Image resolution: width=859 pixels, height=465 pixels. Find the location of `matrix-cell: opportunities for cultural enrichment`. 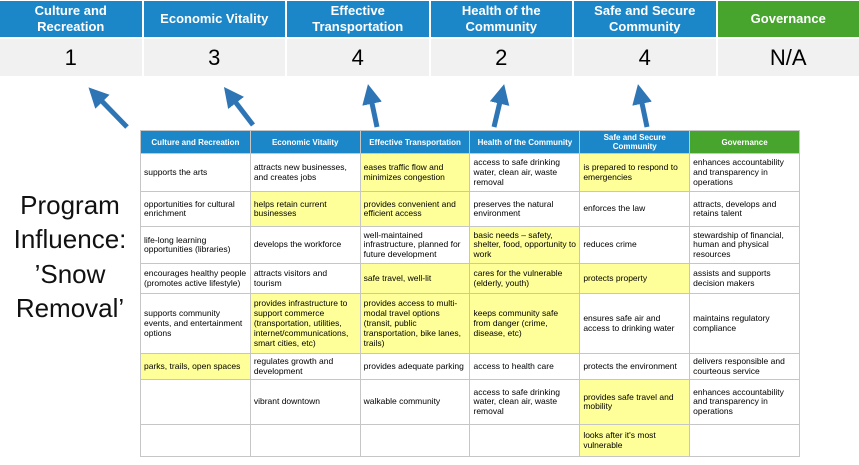

matrix-cell: opportunities for cultural enrichment is located at coordinates (195, 209).